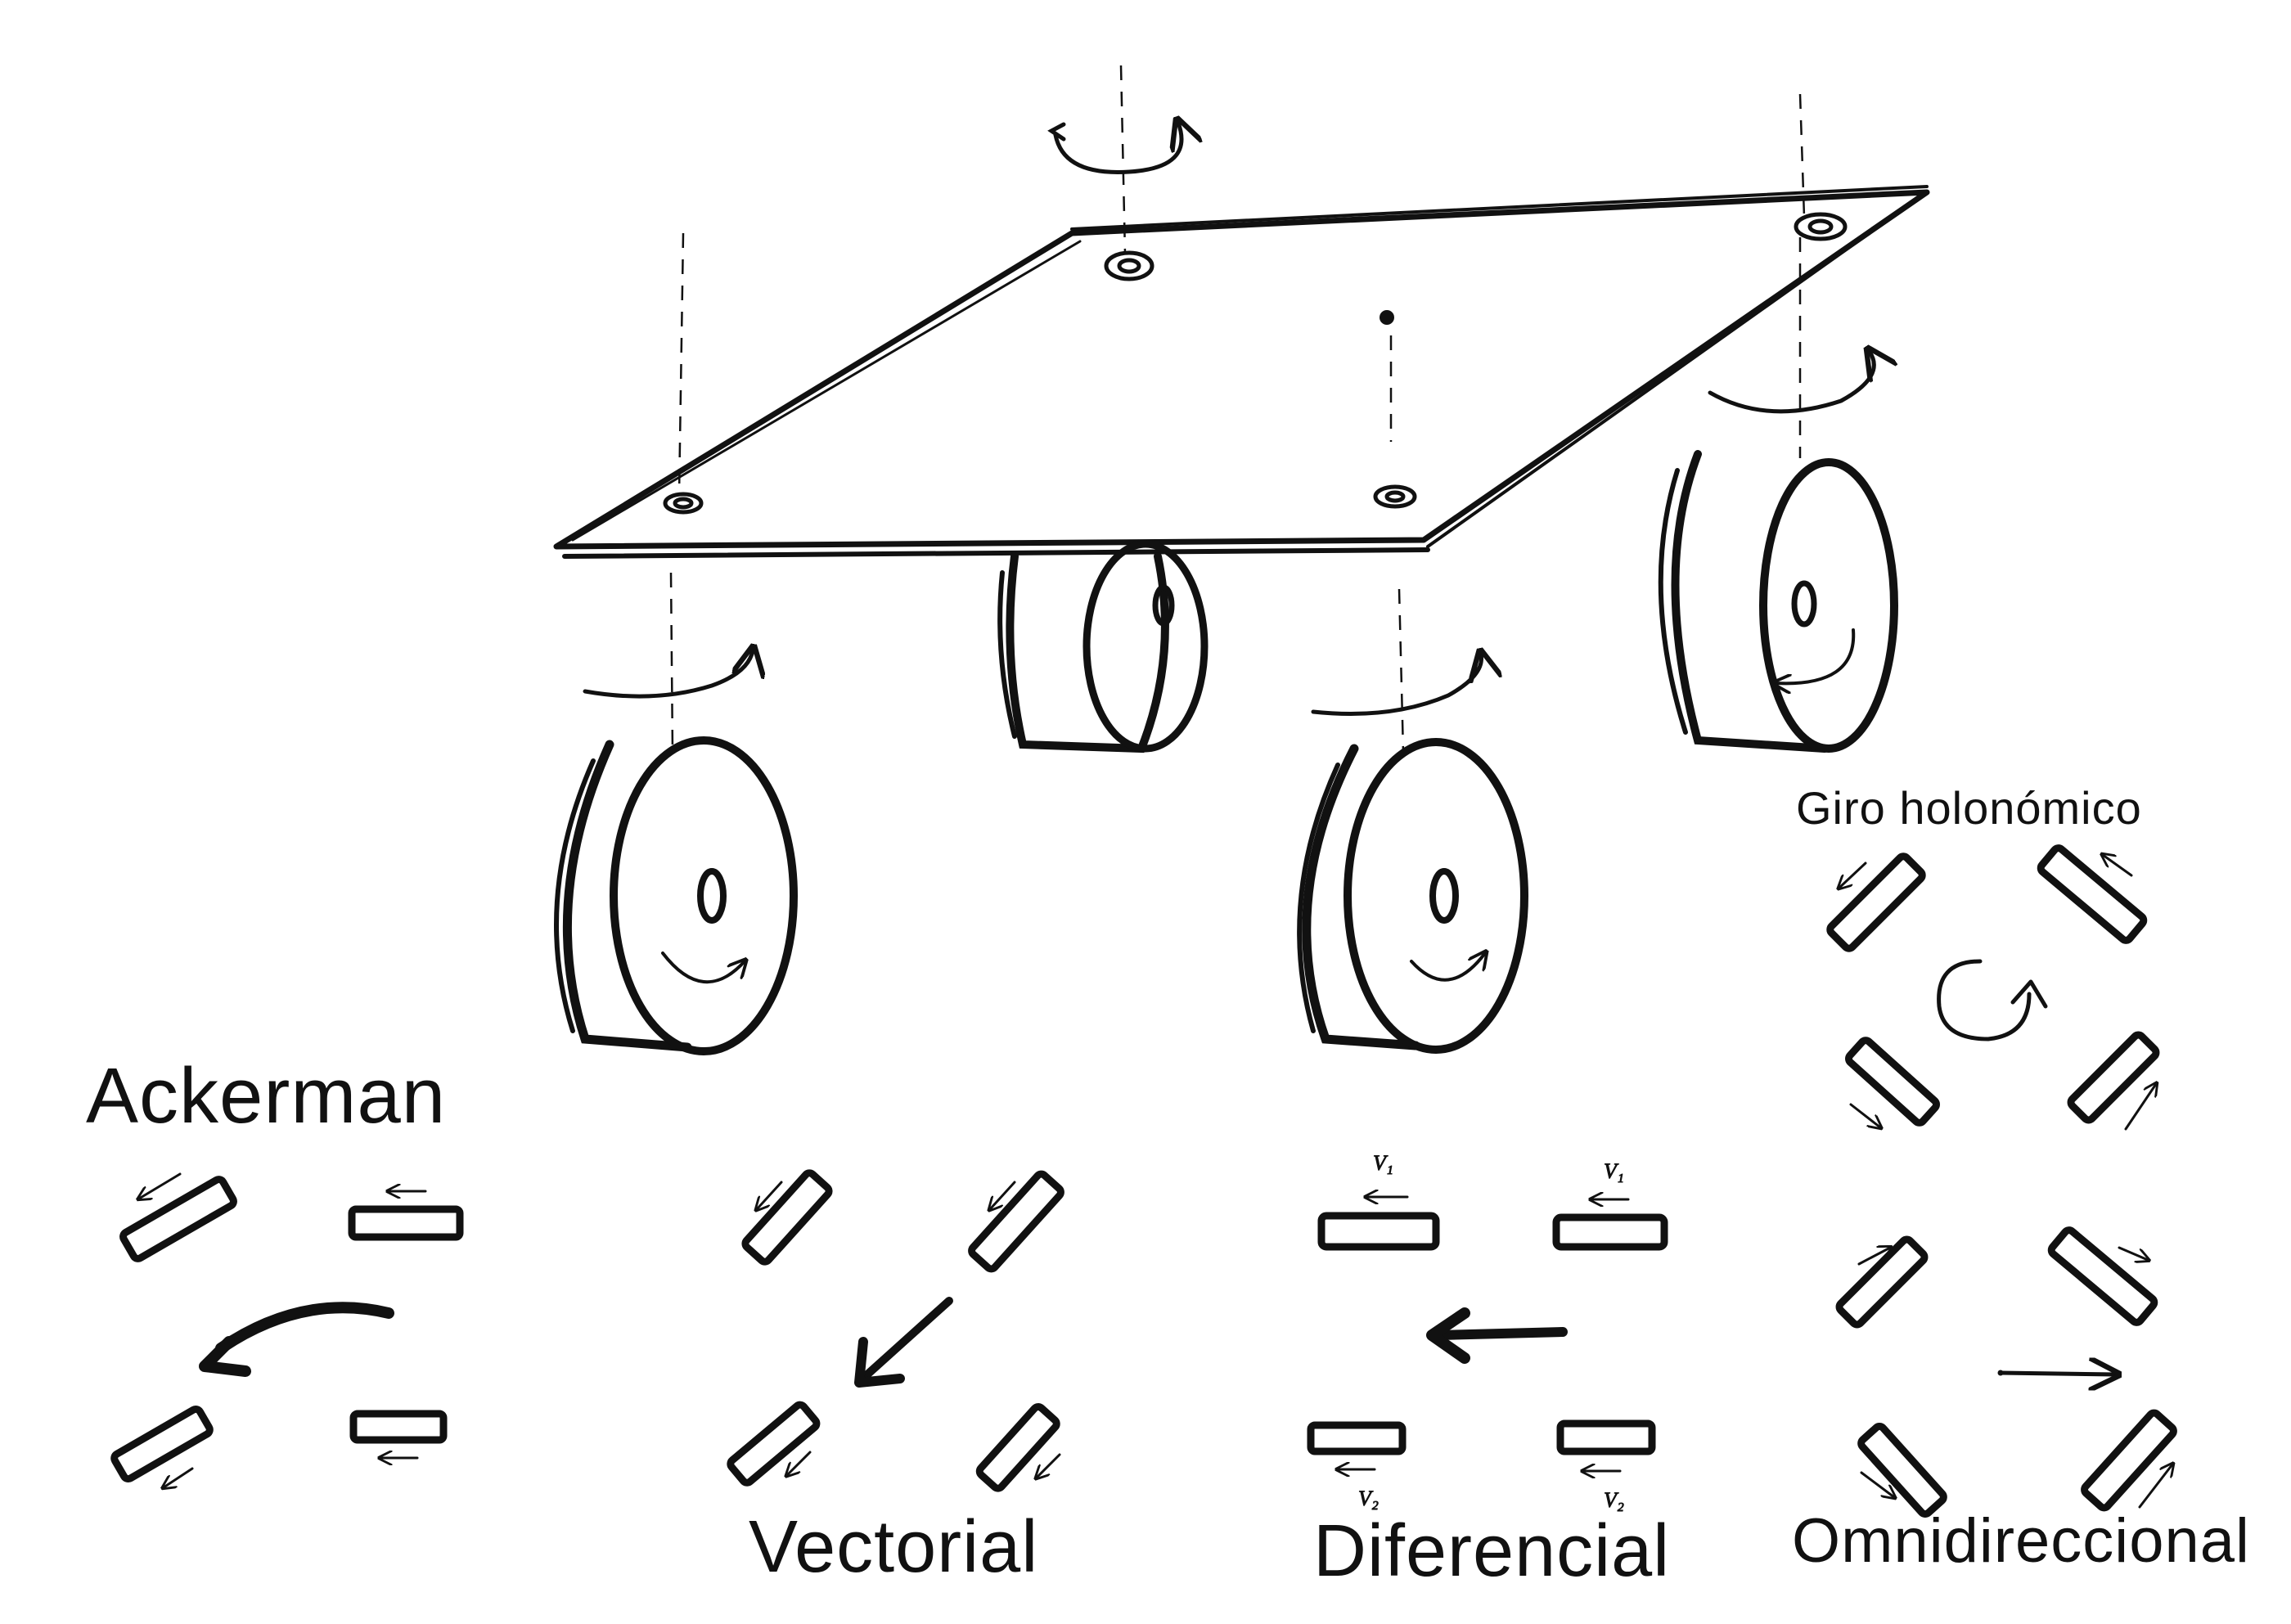 The width and height of the screenshot is (2291, 1624). Describe the element at coordinates (1969, 808) in the screenshot. I see `giro-holonomico-label: Giro holonómico` at that location.